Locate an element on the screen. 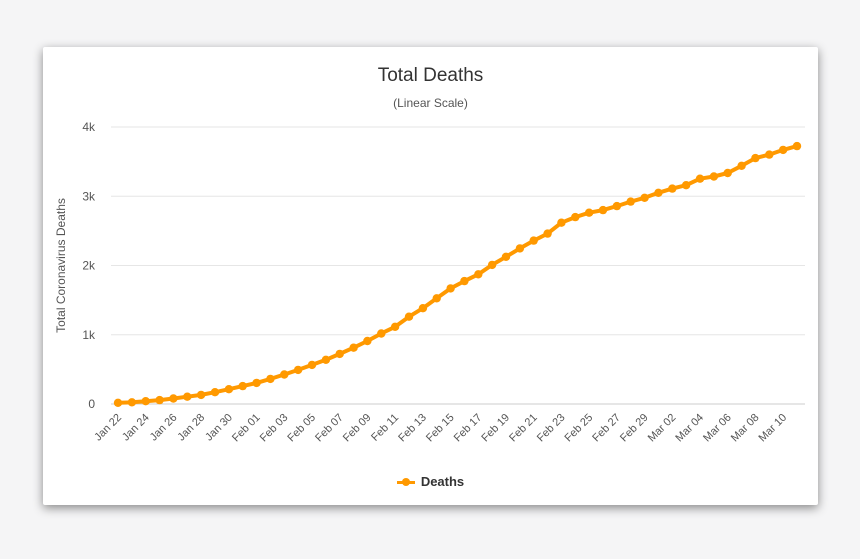 The image size is (860, 559). x-tick-label: Feb 19 is located at coordinates (495, 428).